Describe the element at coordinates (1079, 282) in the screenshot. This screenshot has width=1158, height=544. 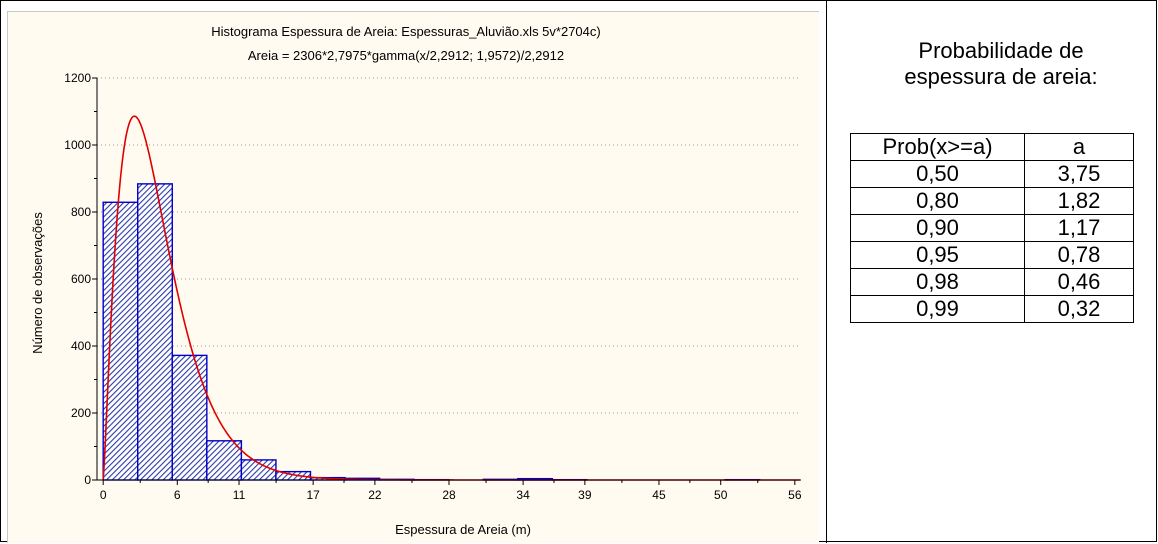
I see `a-cell: 0,46` at that location.